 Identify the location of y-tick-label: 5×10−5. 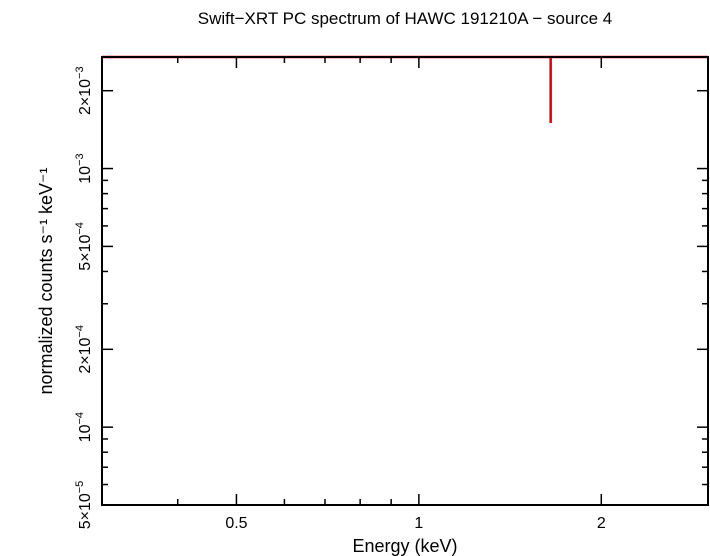
(84, 505).